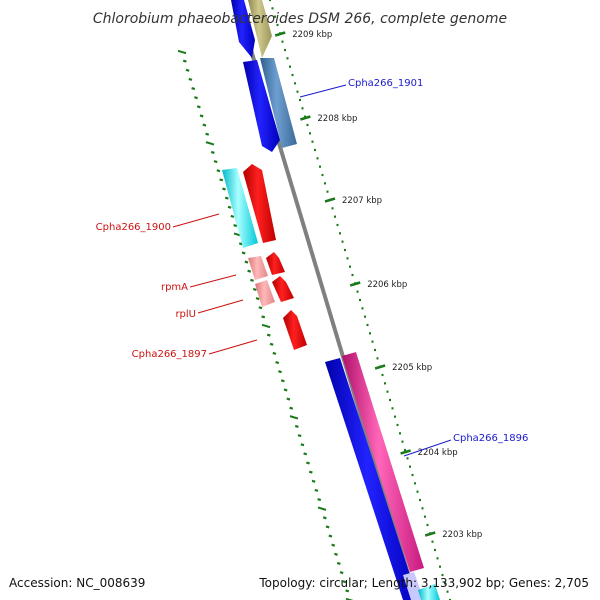 Image resolution: width=600 pixels, height=600 pixels. Describe the element at coordinates (490, 438) in the screenshot. I see `gene-label: Cpha266_1896` at that location.